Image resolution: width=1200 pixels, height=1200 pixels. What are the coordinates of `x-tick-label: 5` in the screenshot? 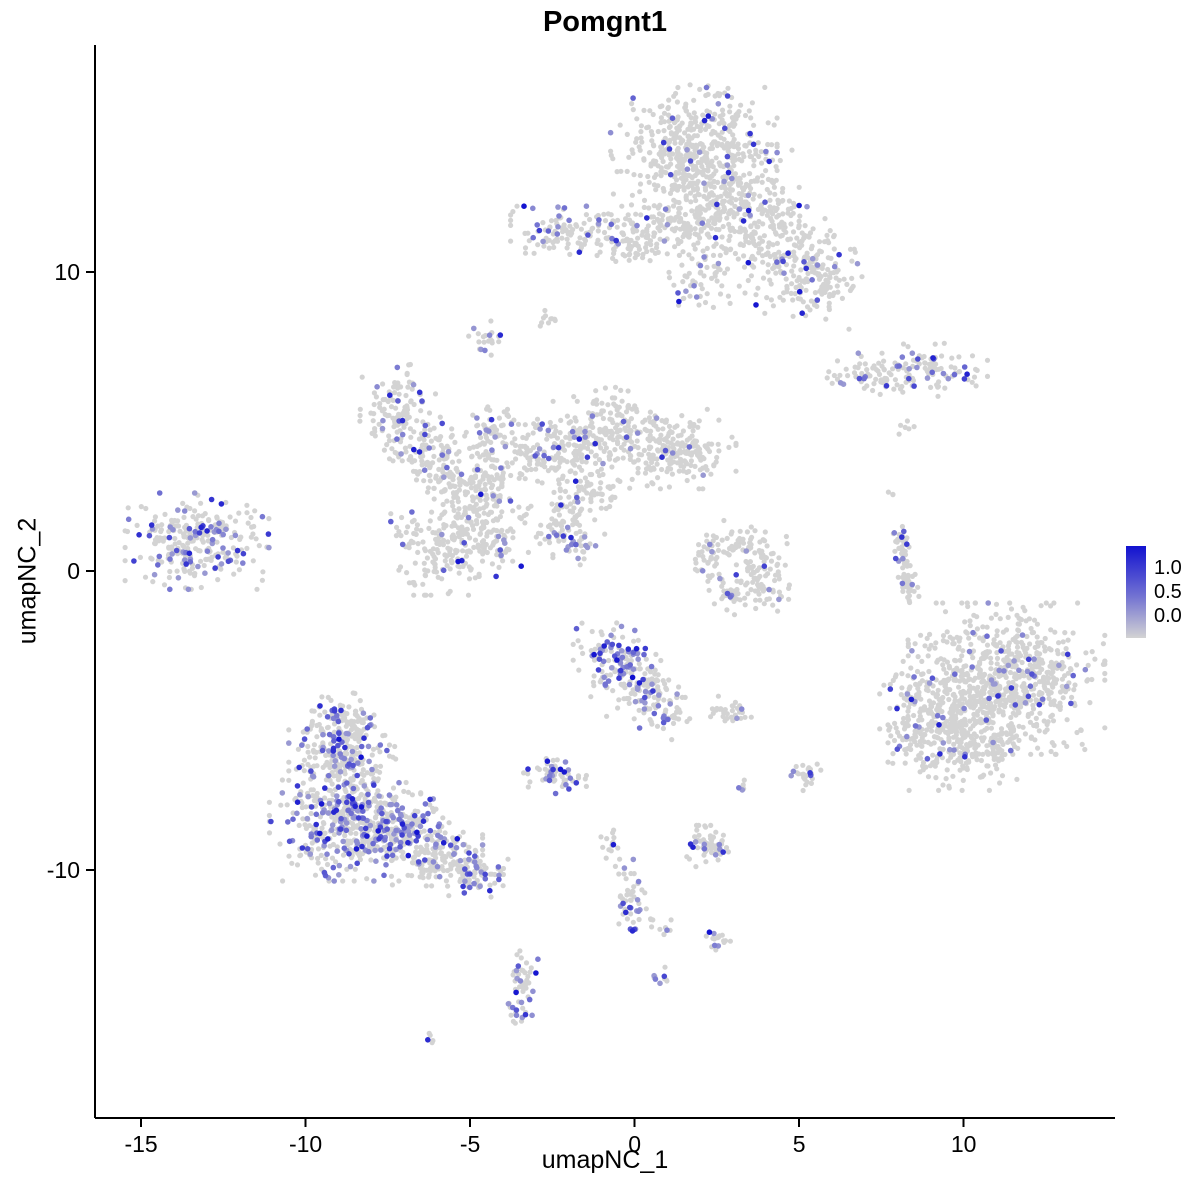 It's located at (799, 1144).